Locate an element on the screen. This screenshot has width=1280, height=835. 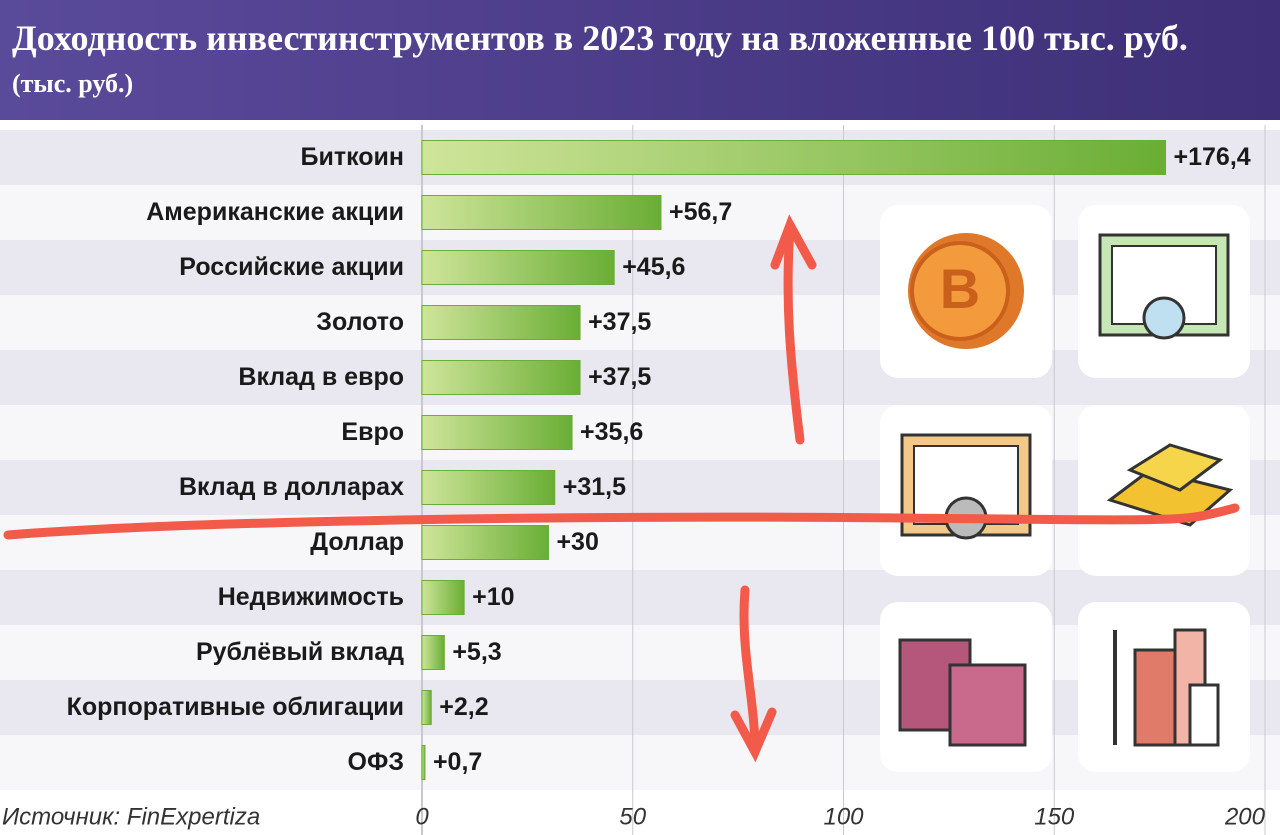
x-tick-label: 0 is located at coordinates (422, 816).